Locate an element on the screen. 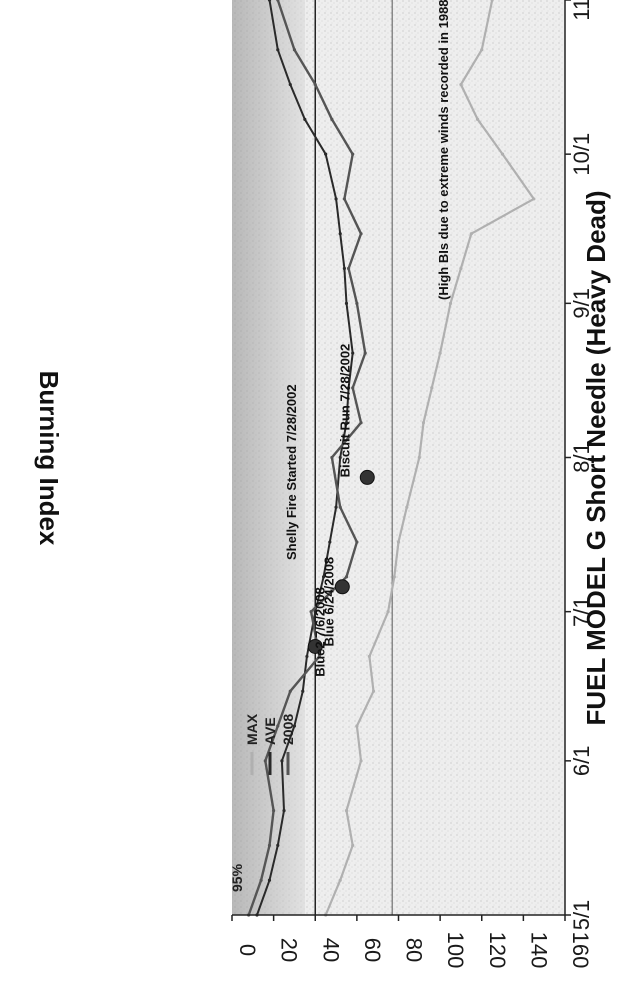 The image size is (621, 994). y-tick-label: 60 is located at coordinates (372, 950).